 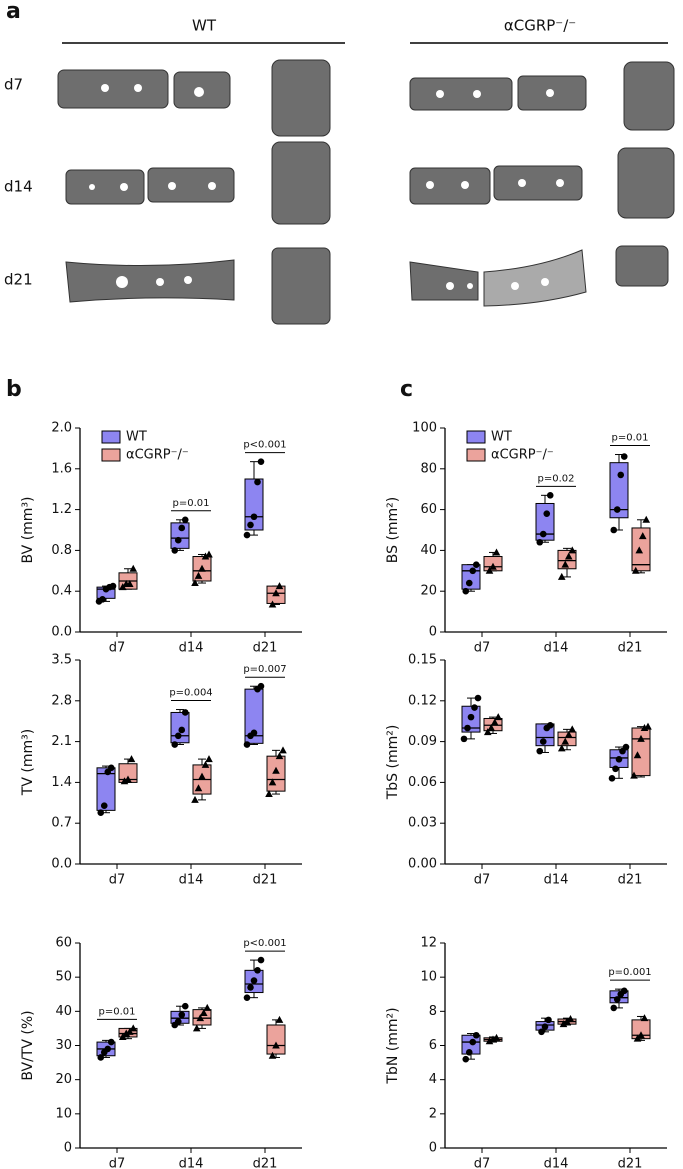 I want to click on y-tick-label: 0.03, so click(x=422, y=823).